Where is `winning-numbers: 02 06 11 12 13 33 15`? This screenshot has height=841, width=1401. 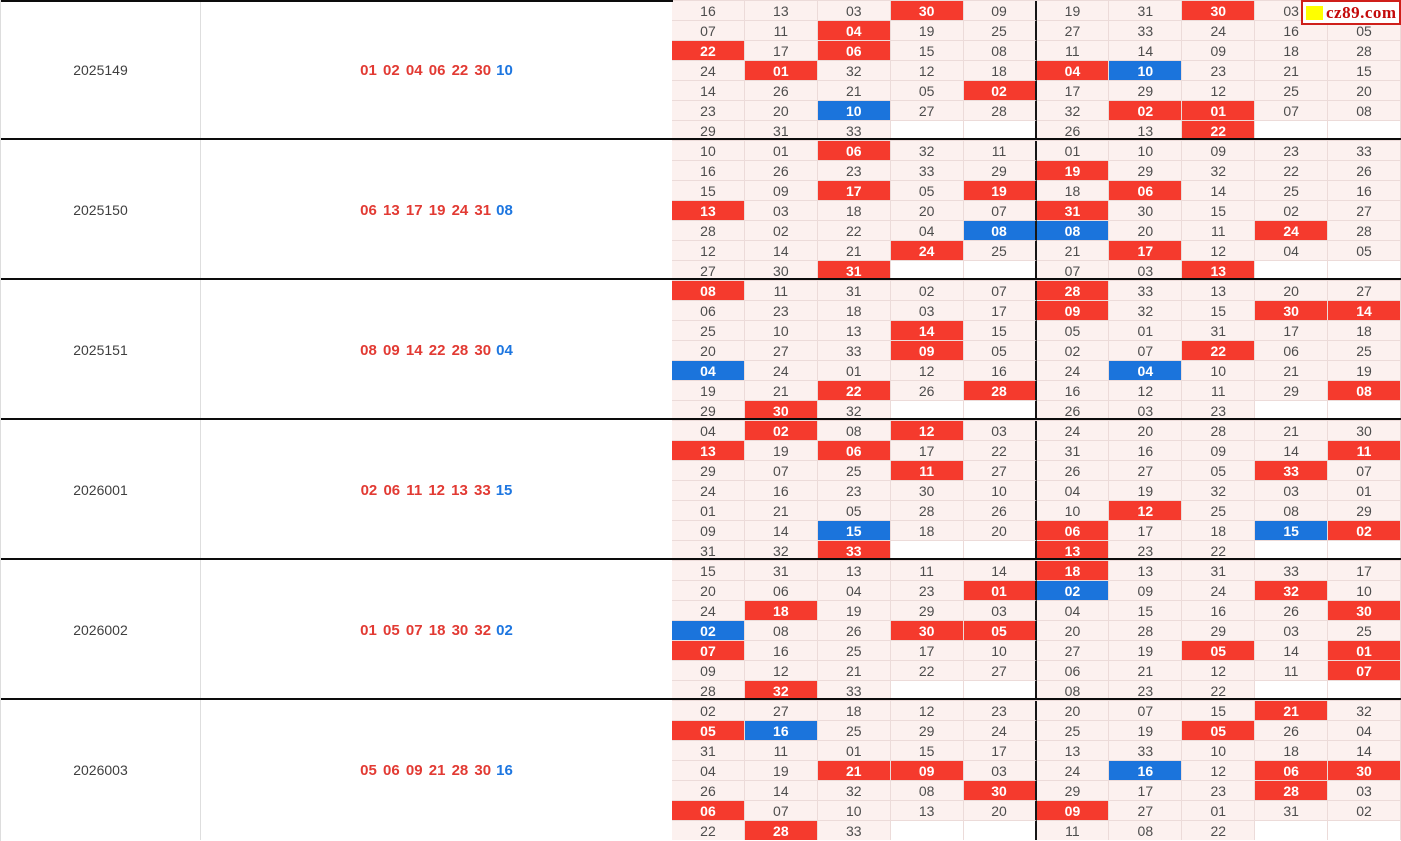 winning-numbers: 02 06 11 12 13 33 15 is located at coordinates (436, 490).